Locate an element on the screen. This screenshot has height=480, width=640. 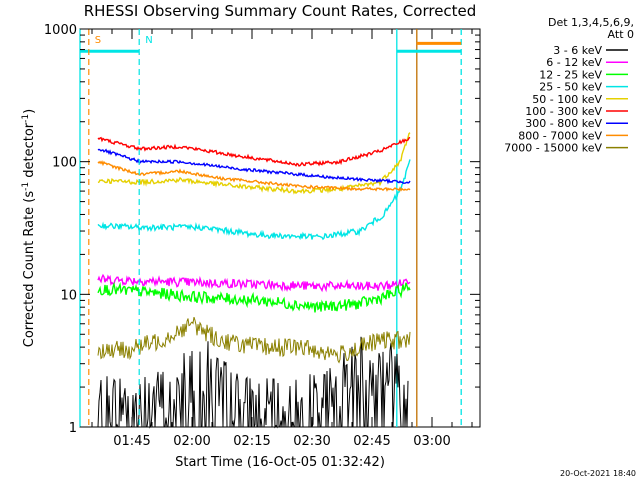
y-axis-label: Corrected Count Rate (s-1 detector-1) is located at coordinates (29, 228).